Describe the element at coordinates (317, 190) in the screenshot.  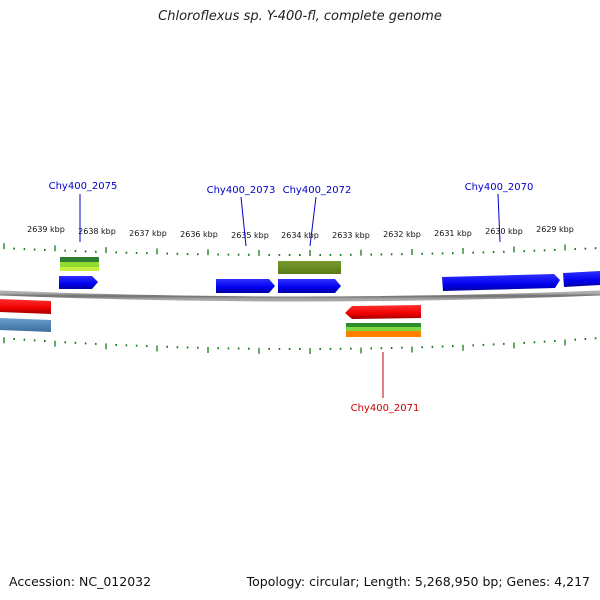
I see `gene-label-chy400-2072: Chy400_2072` at that location.